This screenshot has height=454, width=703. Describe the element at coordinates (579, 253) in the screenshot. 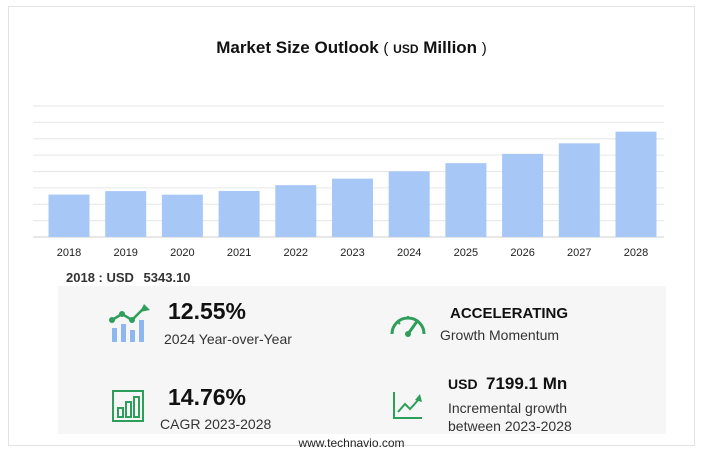

I see `x-tick-label-2027: 2027` at that location.